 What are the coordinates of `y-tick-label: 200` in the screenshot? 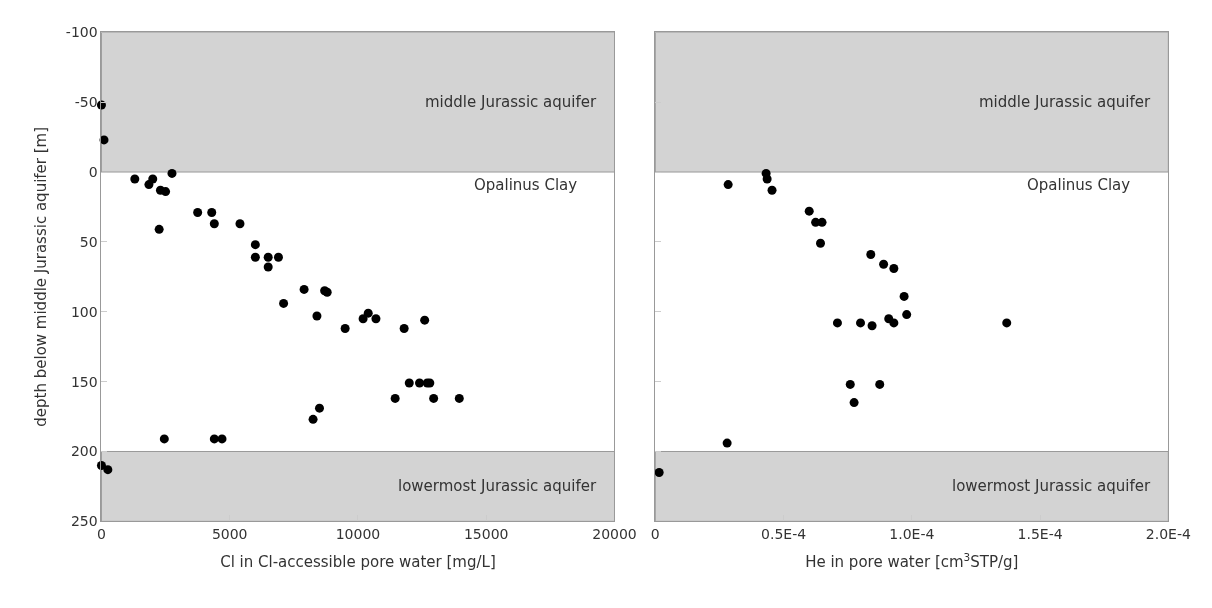 It's located at (84, 451).